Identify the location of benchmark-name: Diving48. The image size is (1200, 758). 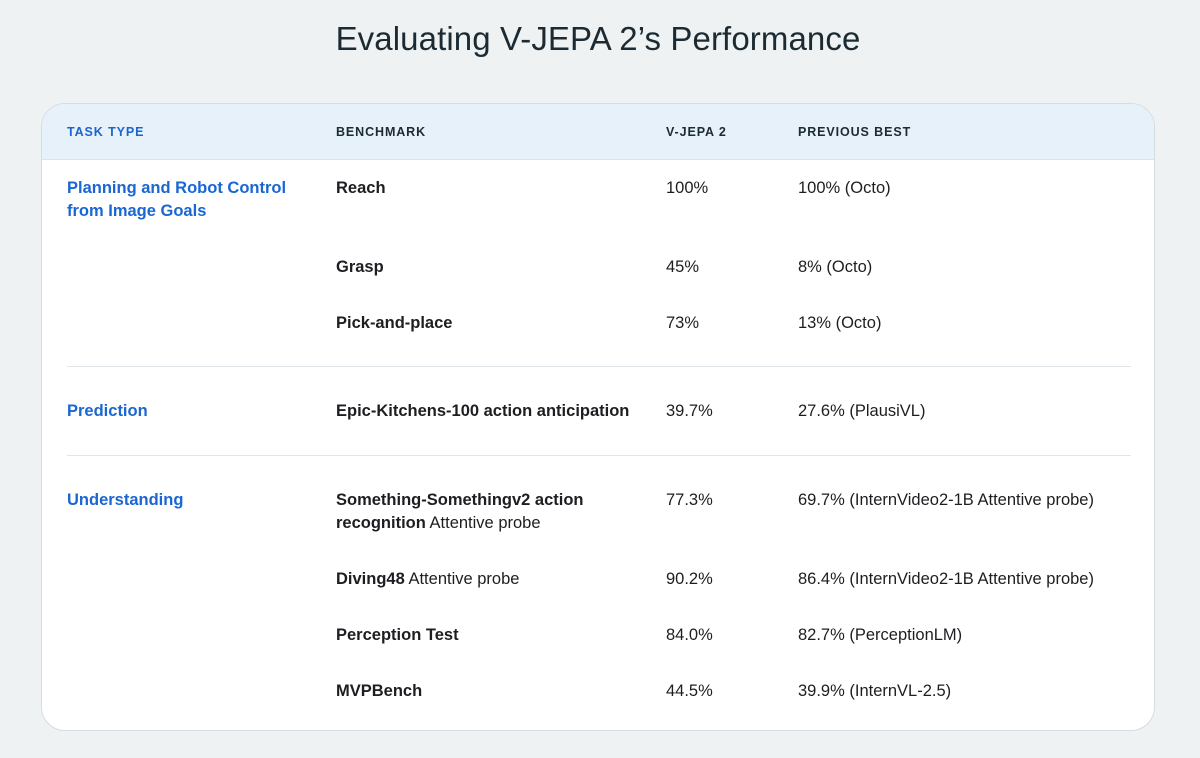
(370, 579).